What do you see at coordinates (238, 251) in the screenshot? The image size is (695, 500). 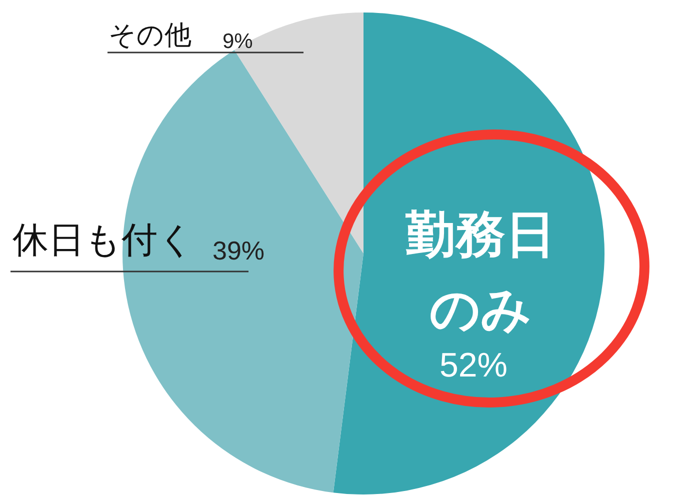 I see `data-label: 39%` at bounding box center [238, 251].